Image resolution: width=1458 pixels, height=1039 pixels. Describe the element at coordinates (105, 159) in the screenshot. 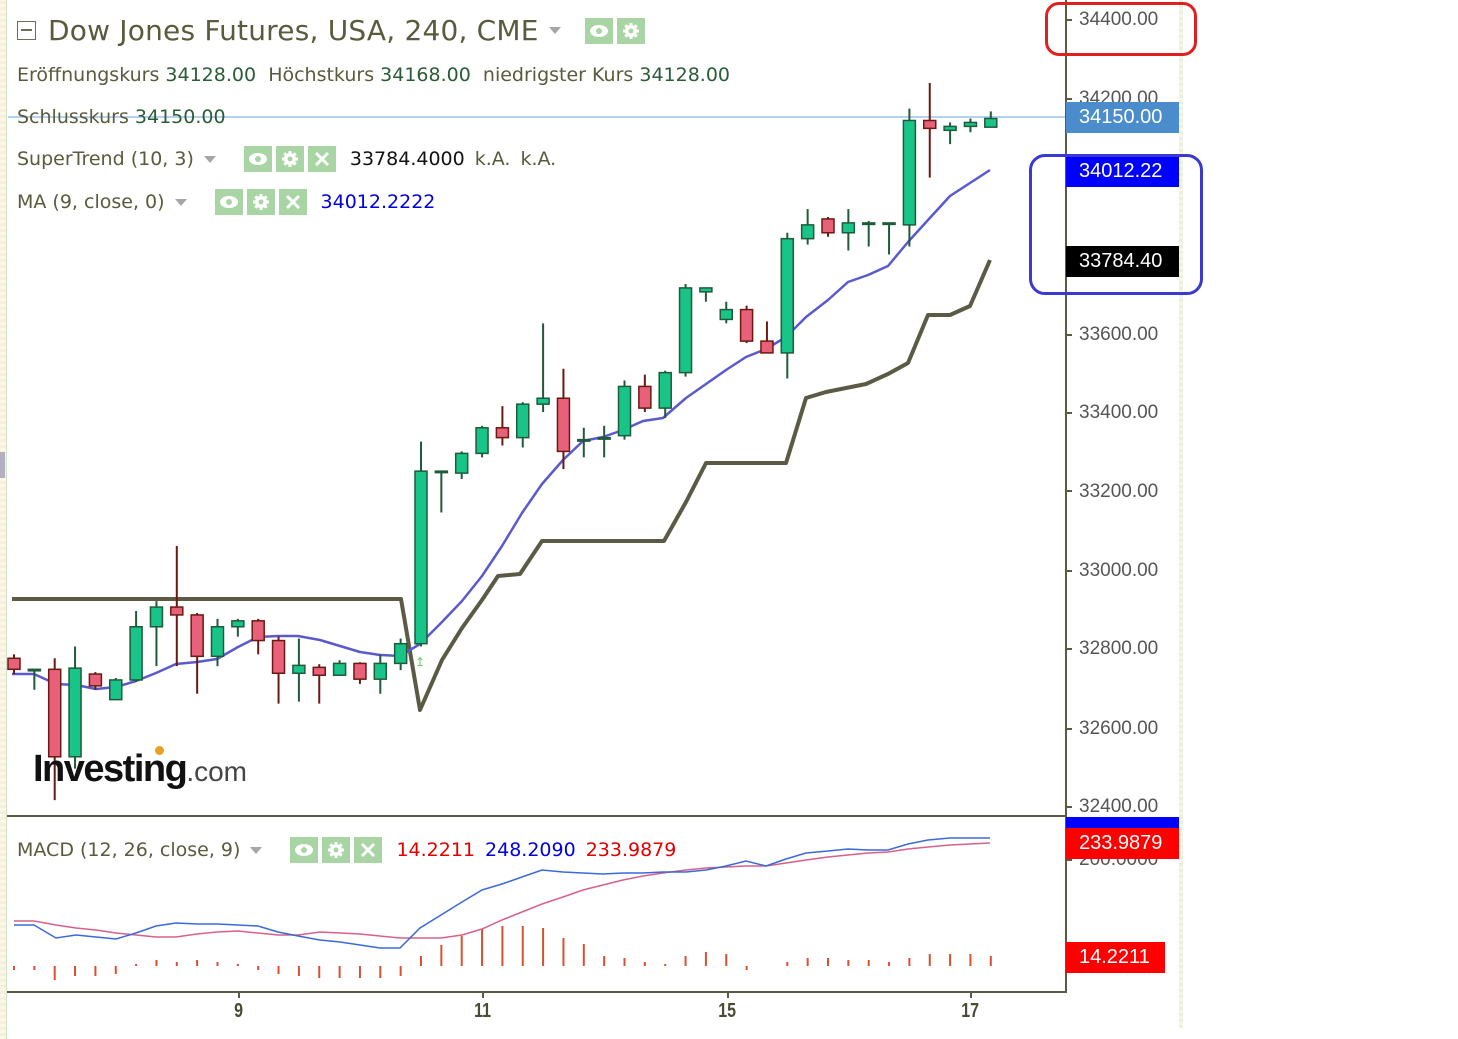

I see `supertrend-label: SuperTrend (10, 3)` at that location.